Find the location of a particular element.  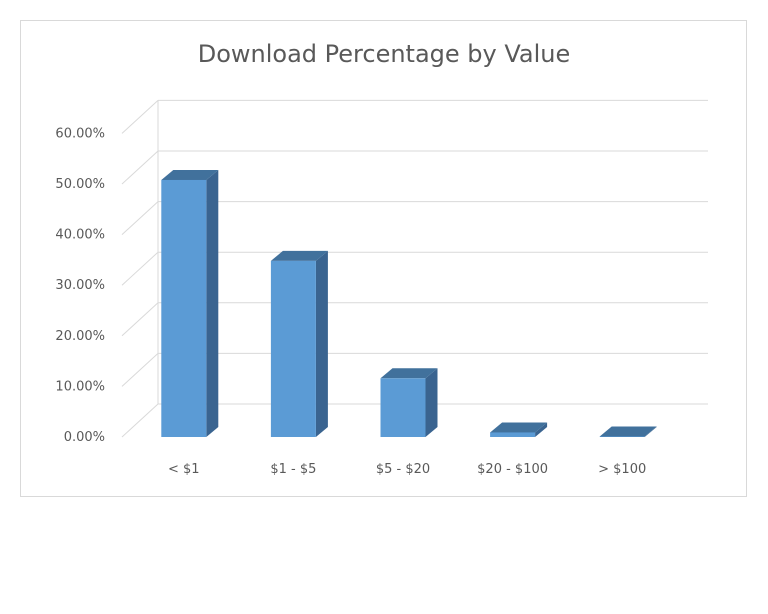

y-tick-label: 30.00% is located at coordinates (80, 285).